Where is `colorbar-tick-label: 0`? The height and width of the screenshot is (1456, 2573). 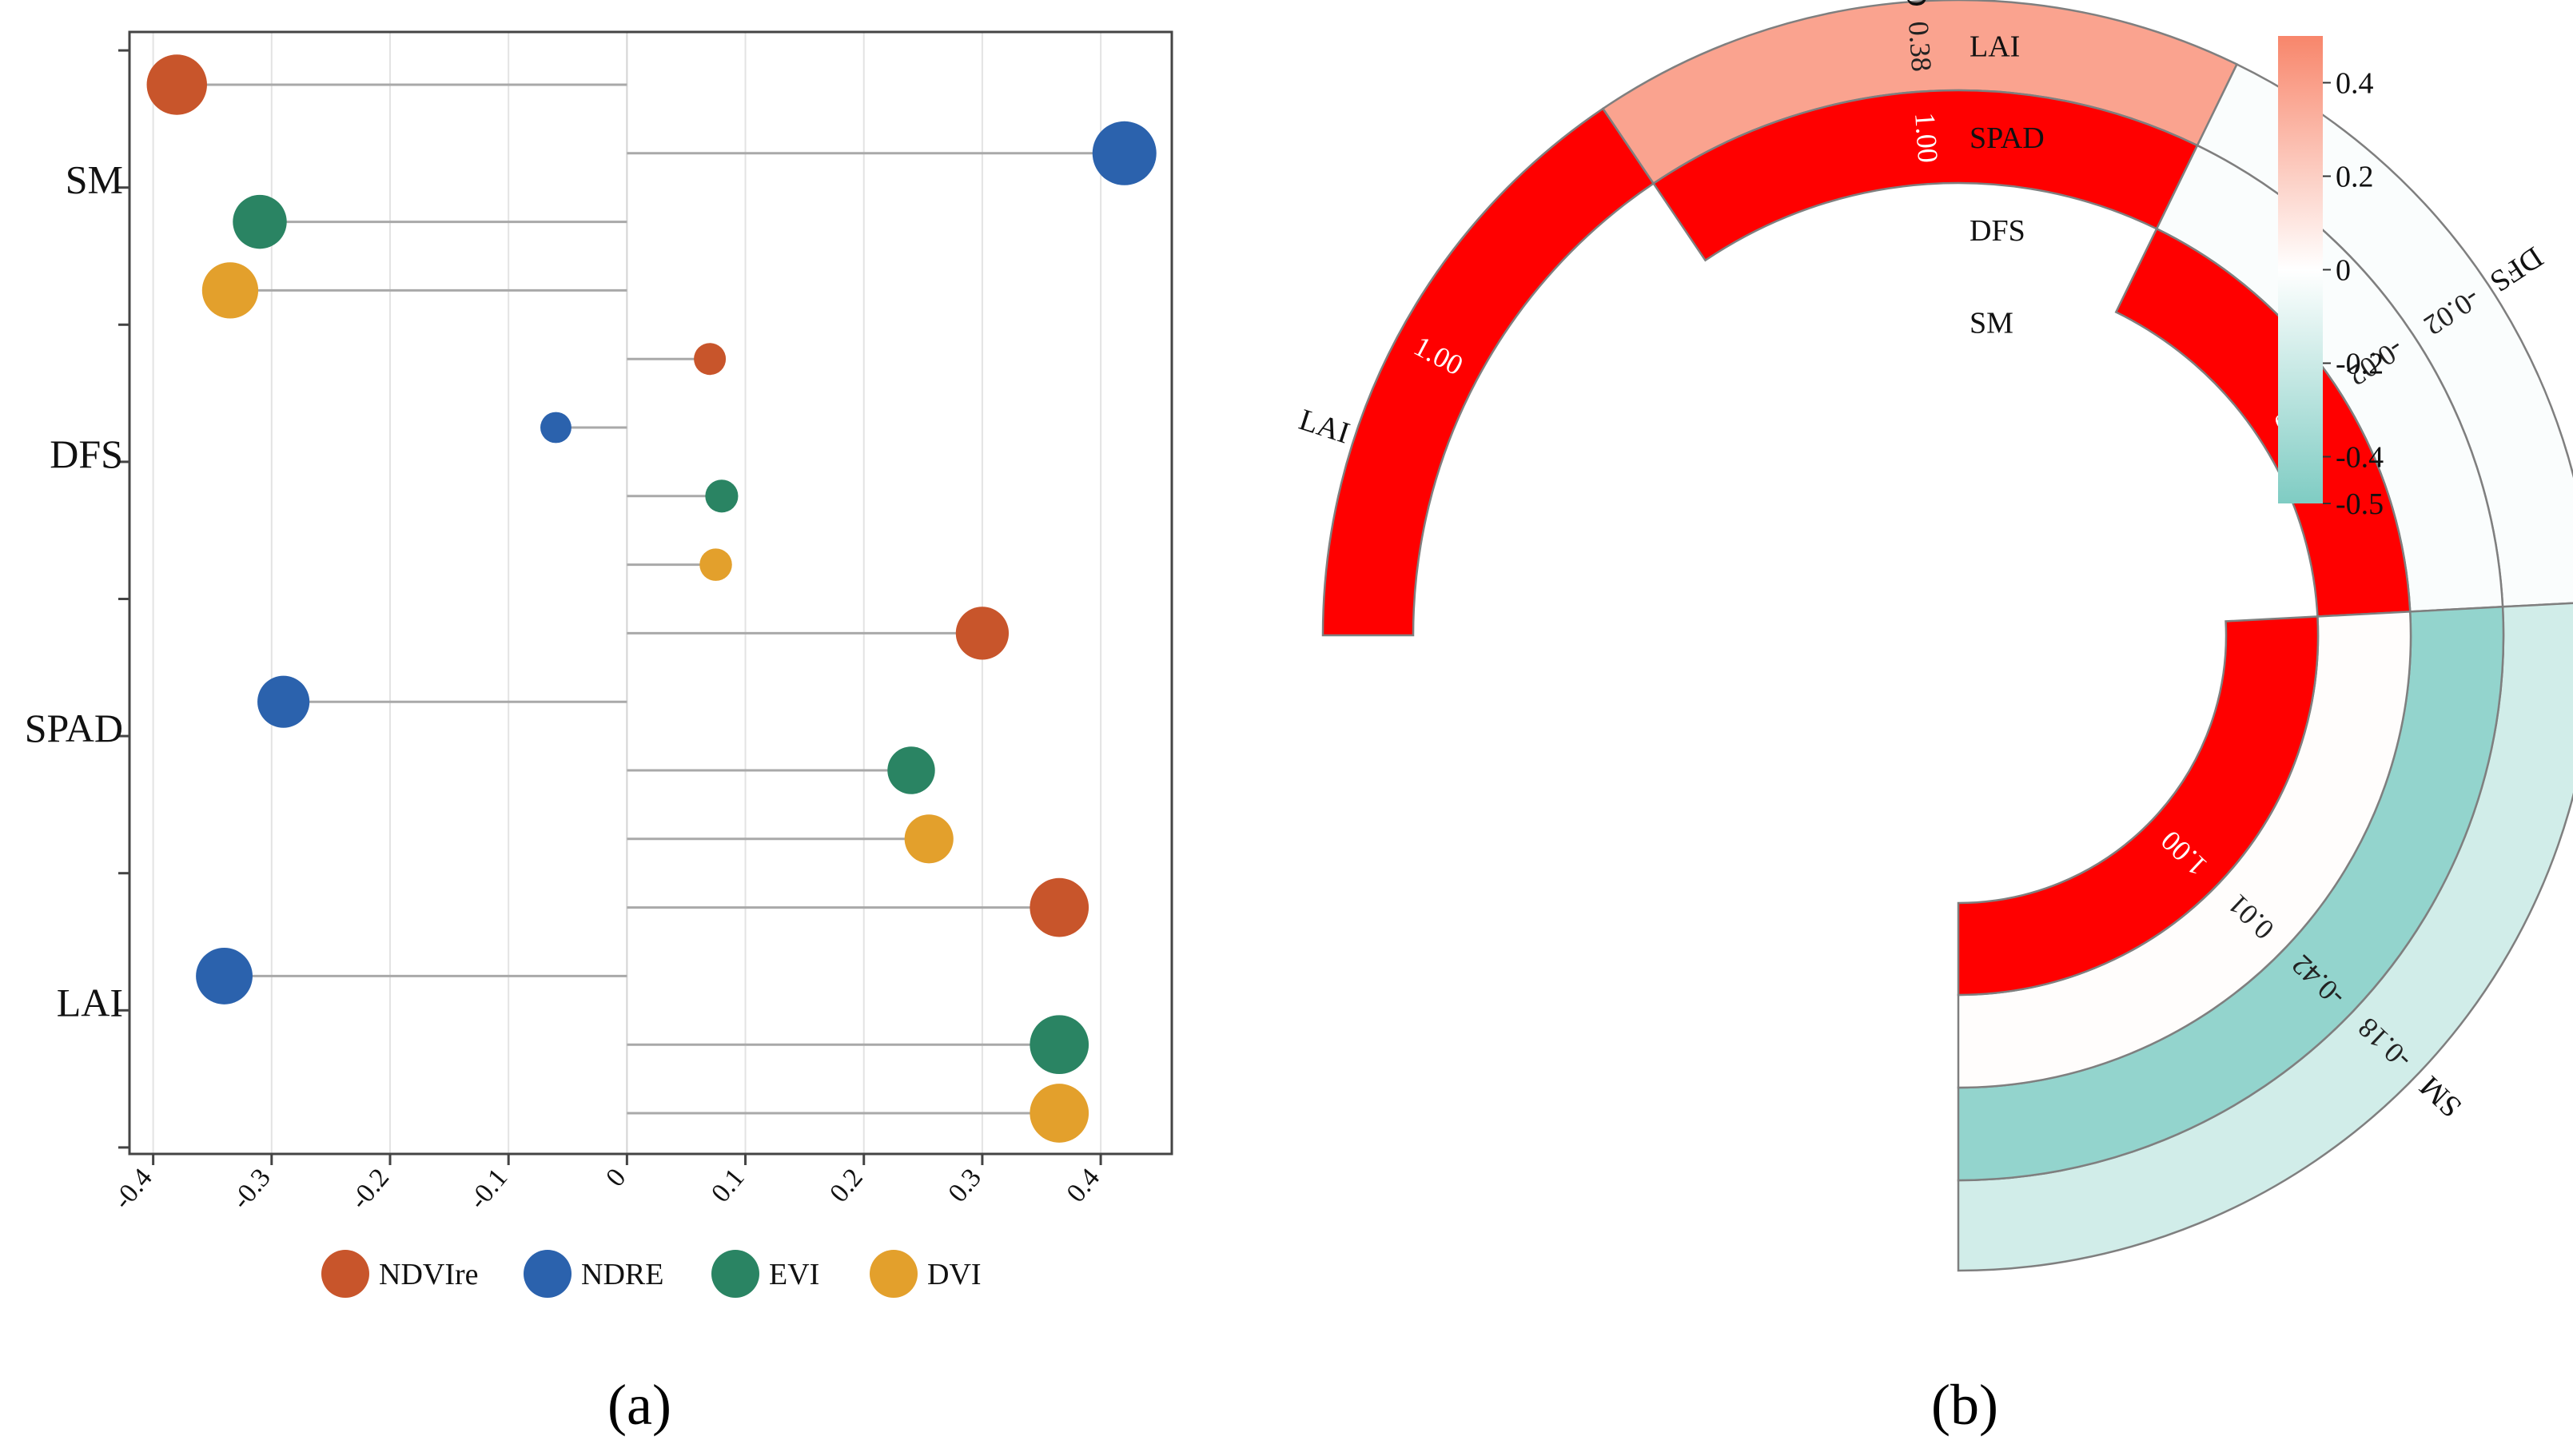
colorbar-tick-label: 0 is located at coordinates (2343, 271).